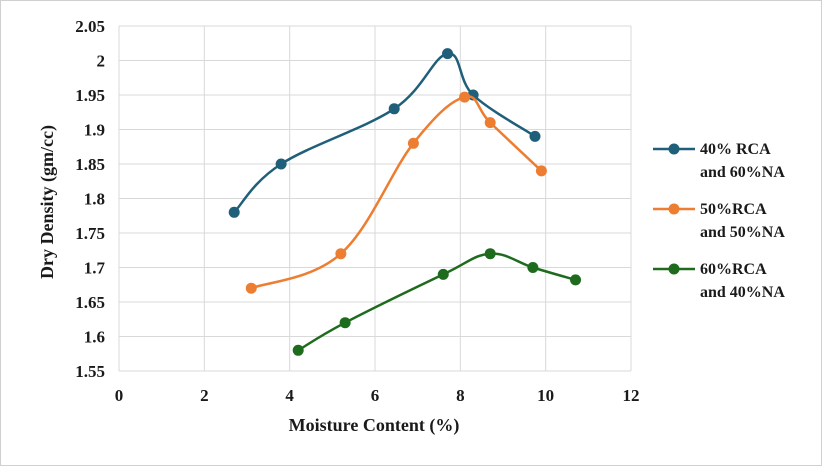 This screenshot has width=822, height=467. Describe the element at coordinates (742, 172) in the screenshot. I see `legend-label-line2: and 60%NA` at that location.